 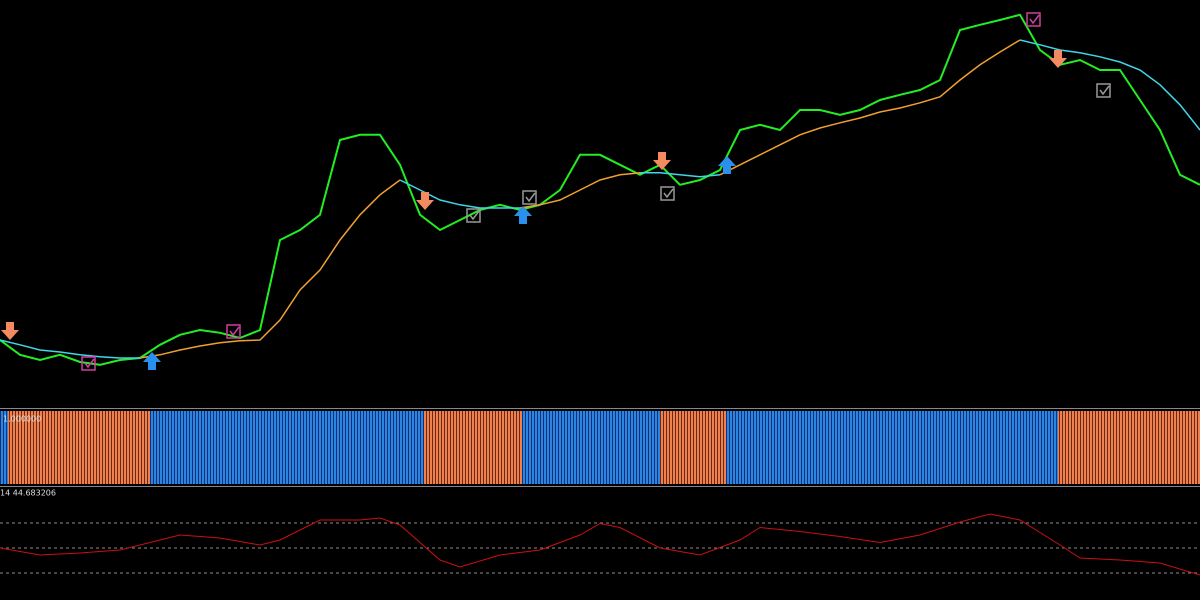 What do you see at coordinates (22, 419) in the screenshot?
I see `trend-label: 1.000000` at bounding box center [22, 419].